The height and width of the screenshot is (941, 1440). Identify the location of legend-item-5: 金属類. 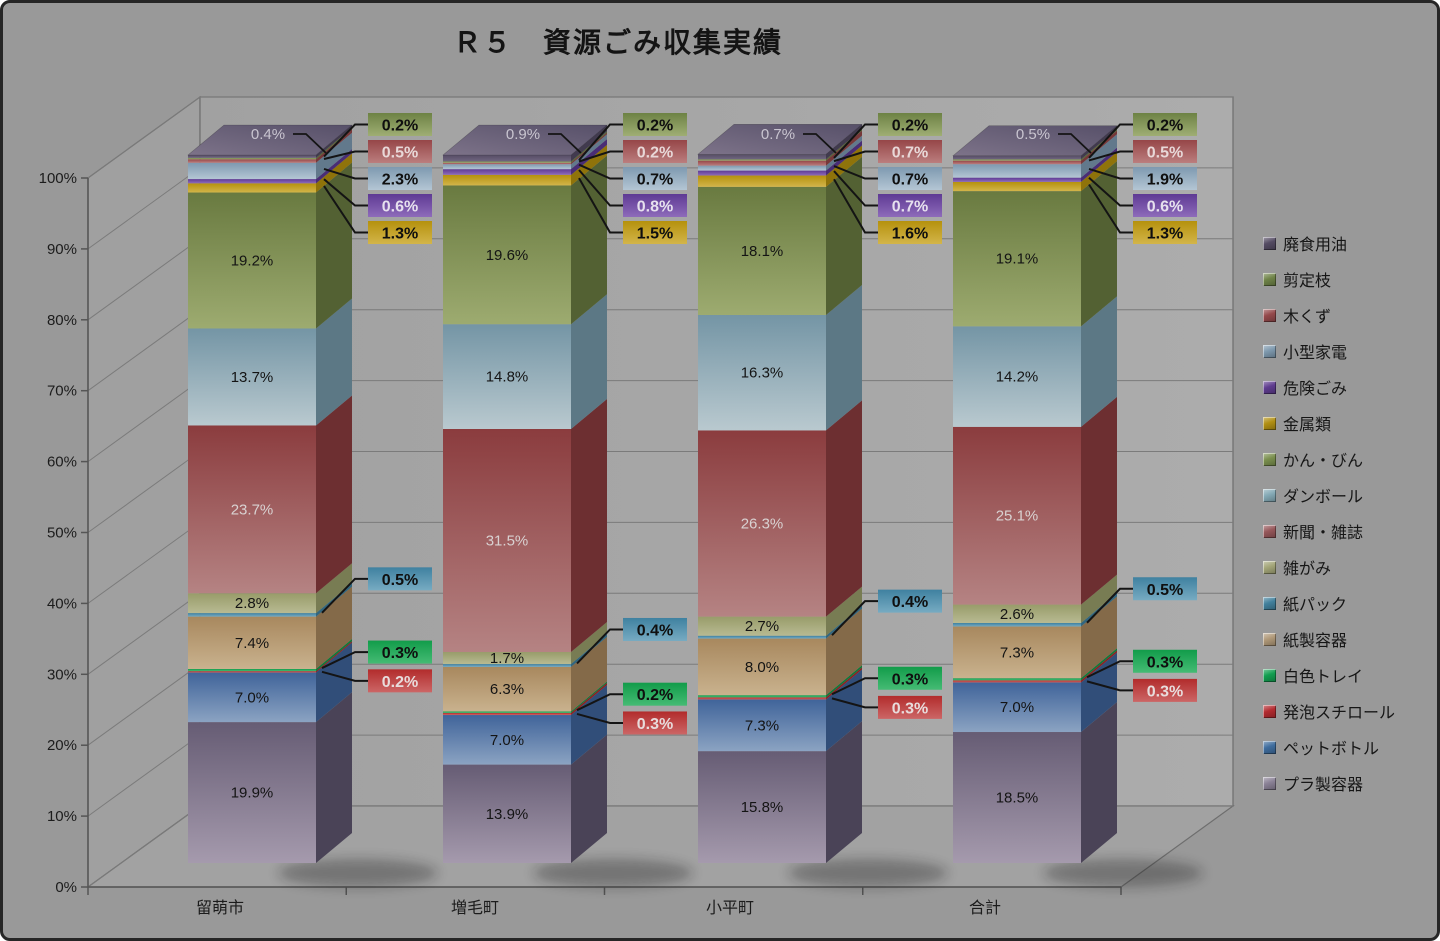
(1350, 423).